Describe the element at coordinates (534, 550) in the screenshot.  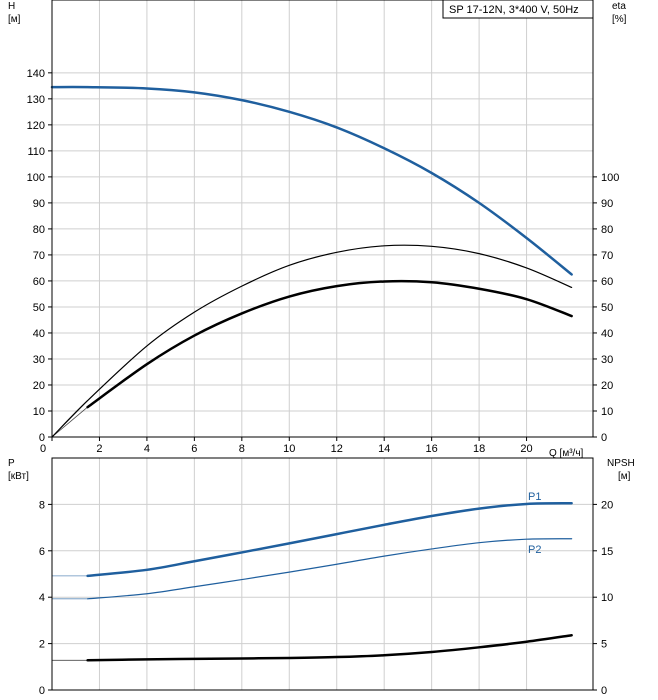
I see `p2-legend-label: P2` at that location.